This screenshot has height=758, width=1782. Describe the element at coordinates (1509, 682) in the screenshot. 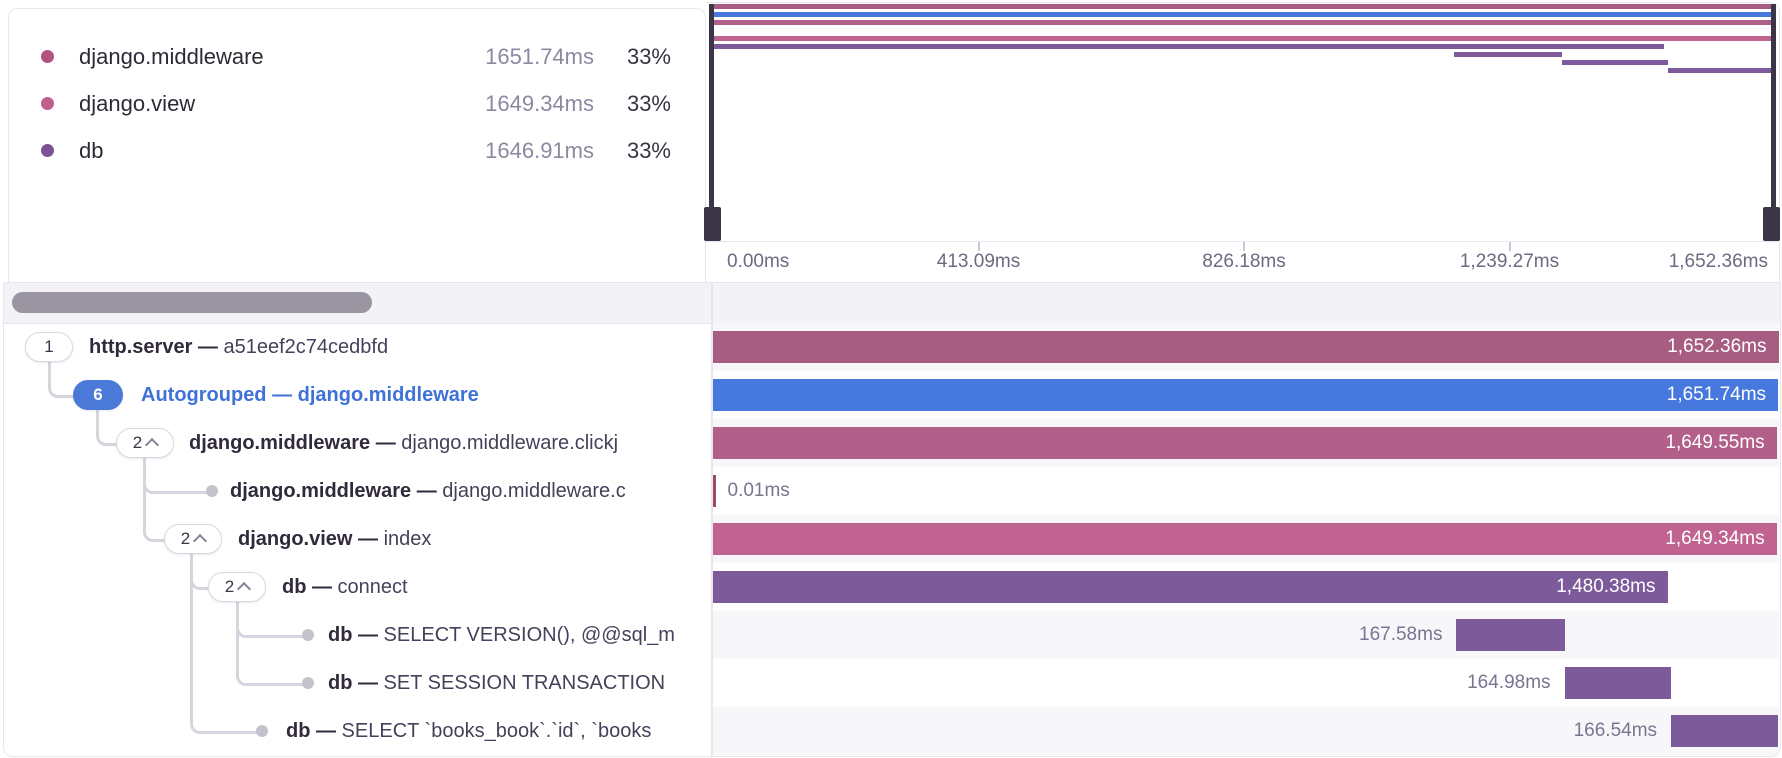

I see `span-duration-label: 164.98ms` at that location.